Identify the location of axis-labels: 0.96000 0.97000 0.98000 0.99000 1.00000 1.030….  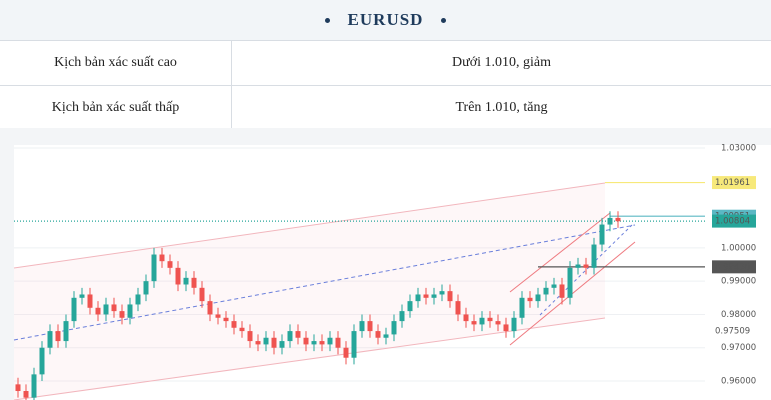
(734, 265).